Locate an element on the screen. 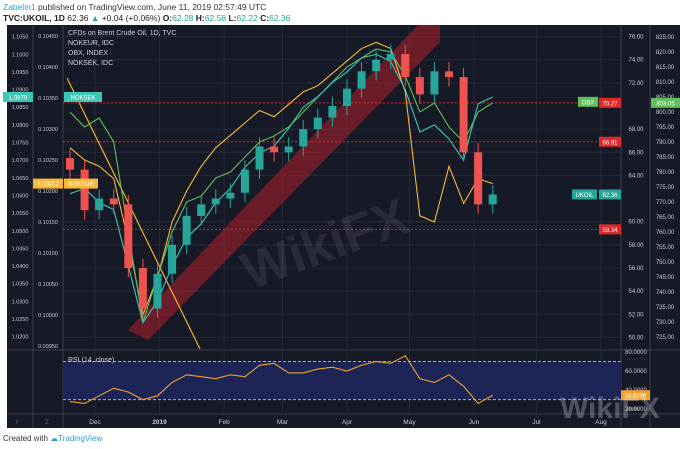  nokeur-last-value: 0.10212 is located at coordinates (48, 185).